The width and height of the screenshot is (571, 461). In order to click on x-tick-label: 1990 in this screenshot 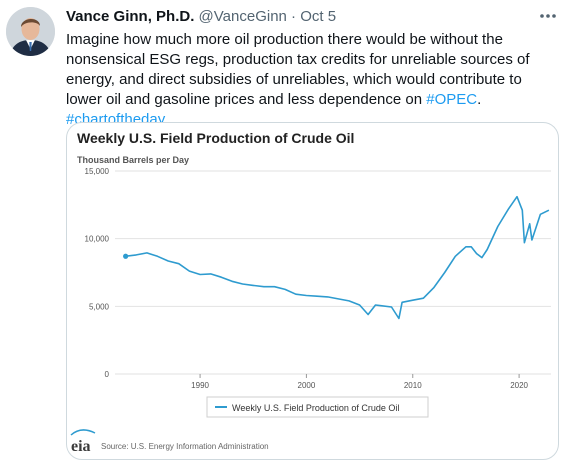, I will do `click(200, 385)`.